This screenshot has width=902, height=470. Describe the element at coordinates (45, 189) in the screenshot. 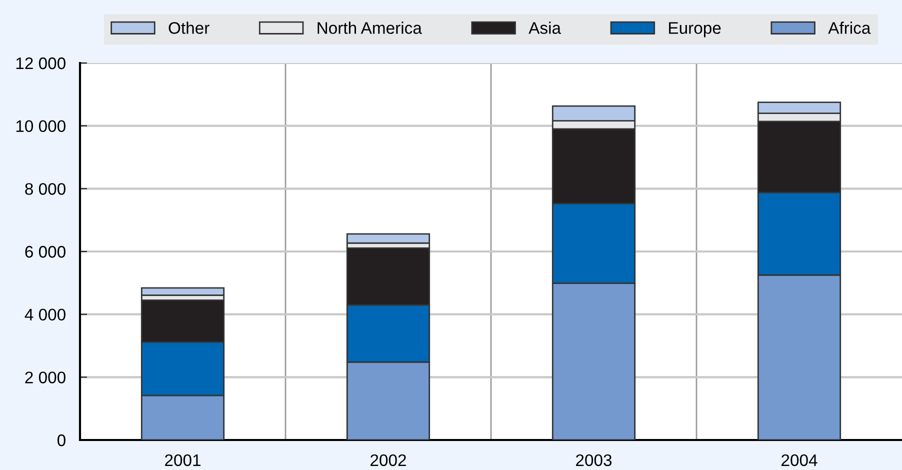

I see `y-tick-label: 8 000` at that location.